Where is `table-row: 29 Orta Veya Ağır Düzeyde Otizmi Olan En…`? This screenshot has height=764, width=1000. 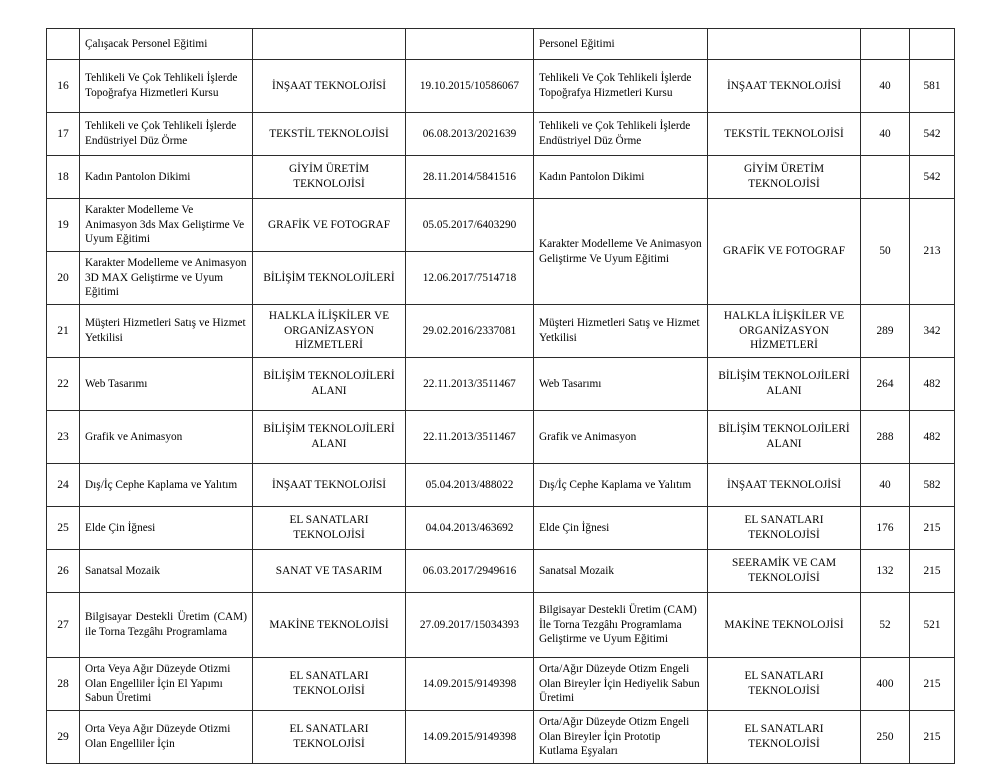 table-row: 29 Orta Veya Ağır Düzeyde Otizmi Olan En… is located at coordinates (500, 737).